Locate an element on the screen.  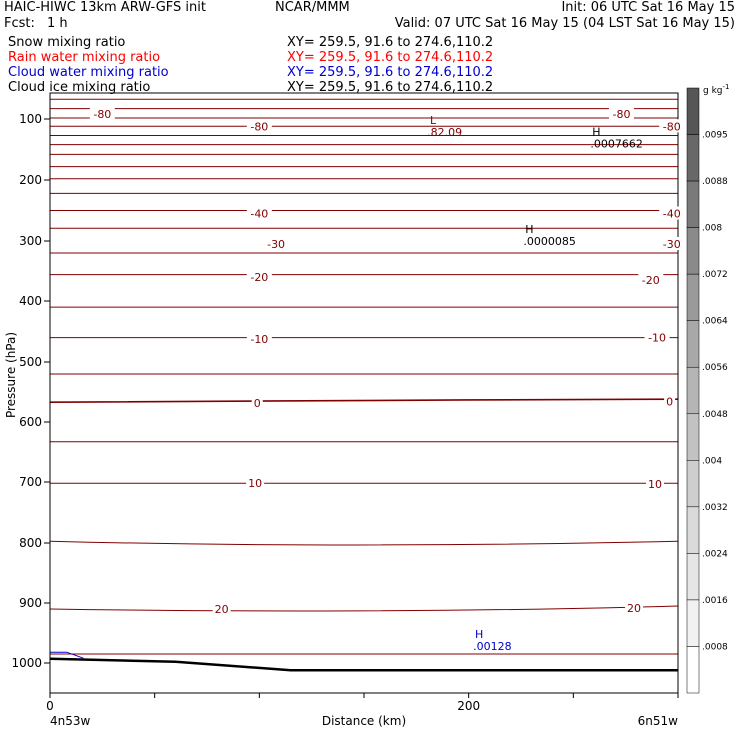
contour-label: 20 is located at coordinates (222, 609).